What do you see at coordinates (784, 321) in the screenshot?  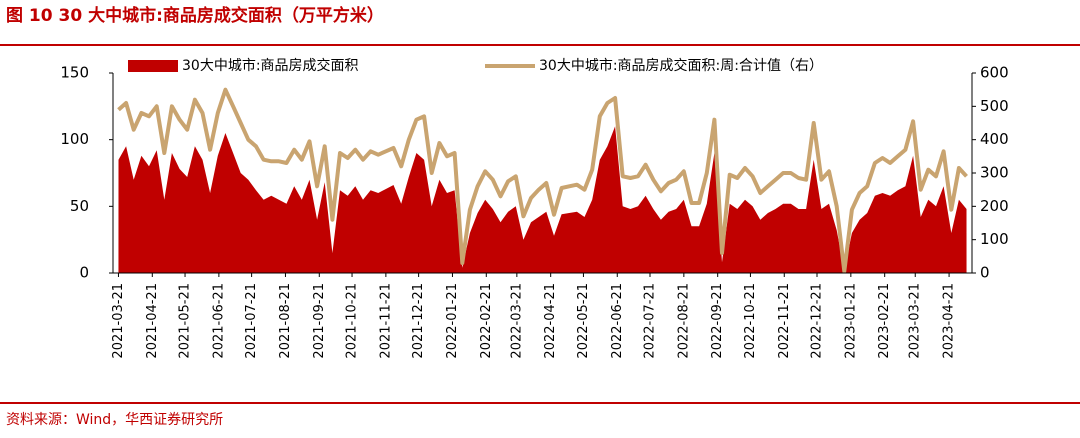 I see `x-tick-label: 2022-11-21` at bounding box center [784, 321].